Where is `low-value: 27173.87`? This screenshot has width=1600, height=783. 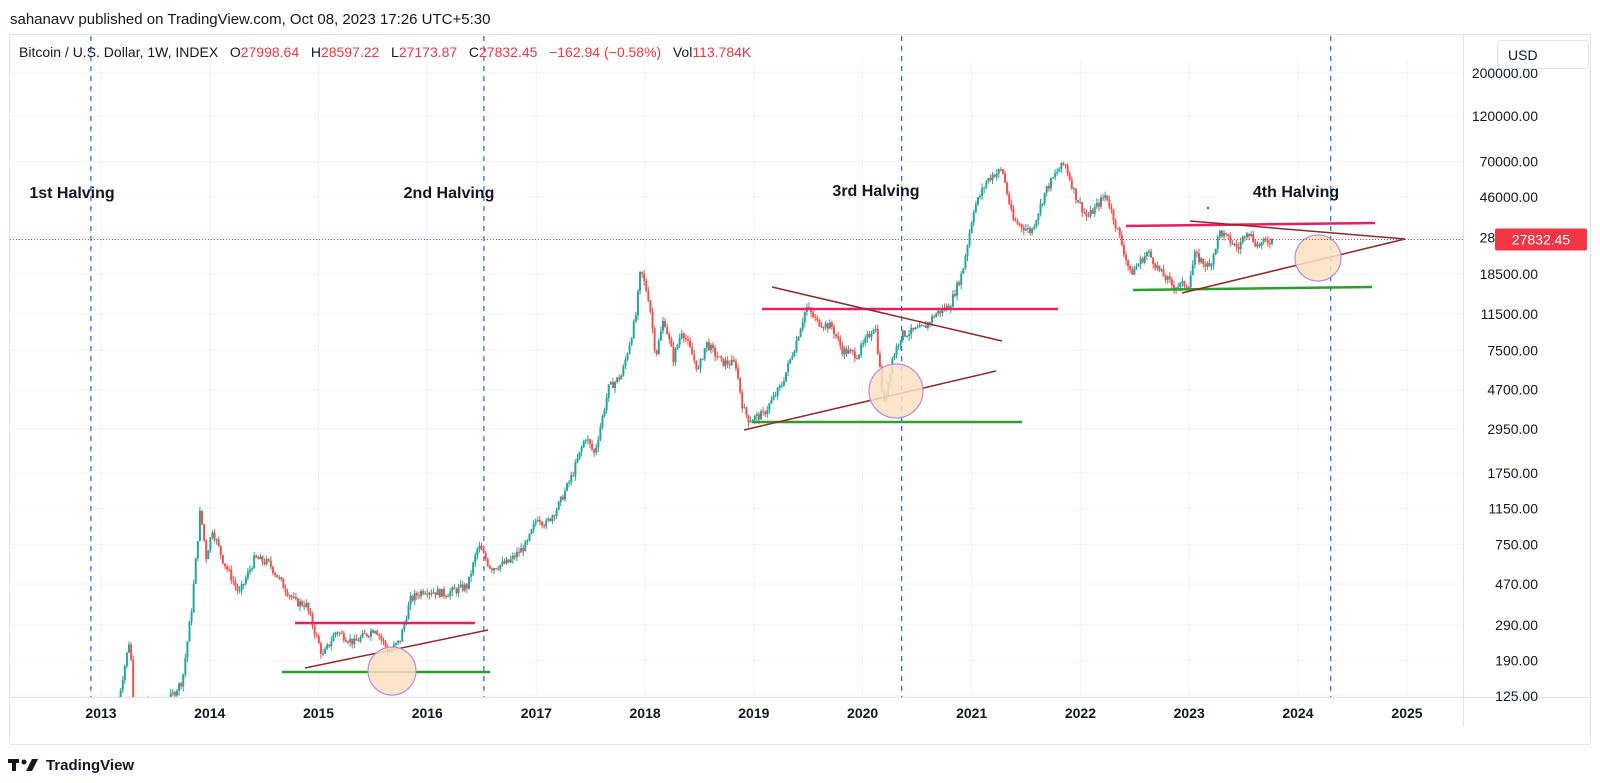
low-value: 27173.87 is located at coordinates (428, 52).